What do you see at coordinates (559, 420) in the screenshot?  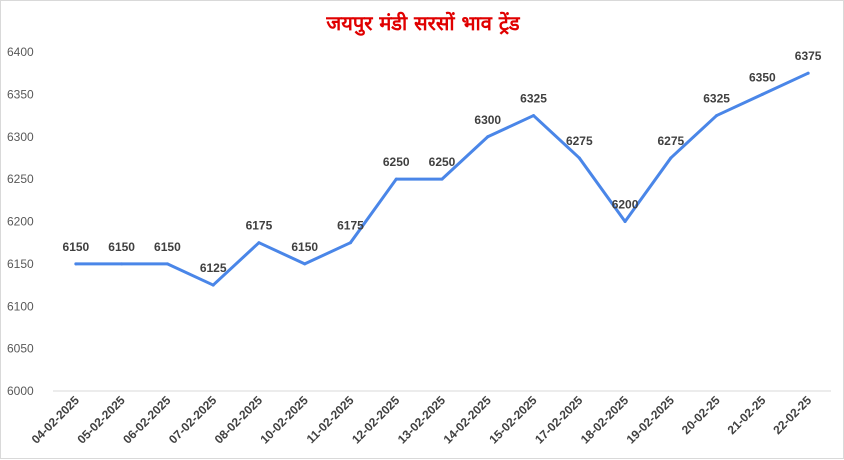 I see `x-tick-label: 17-02-2025` at bounding box center [559, 420].